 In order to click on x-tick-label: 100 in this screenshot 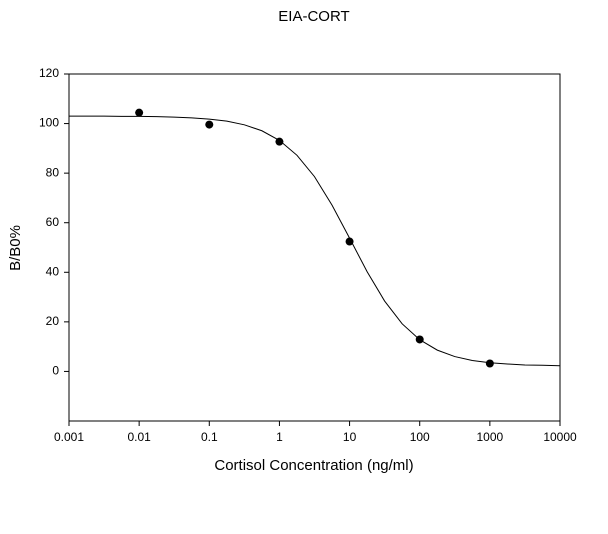, I will do `click(420, 437)`.